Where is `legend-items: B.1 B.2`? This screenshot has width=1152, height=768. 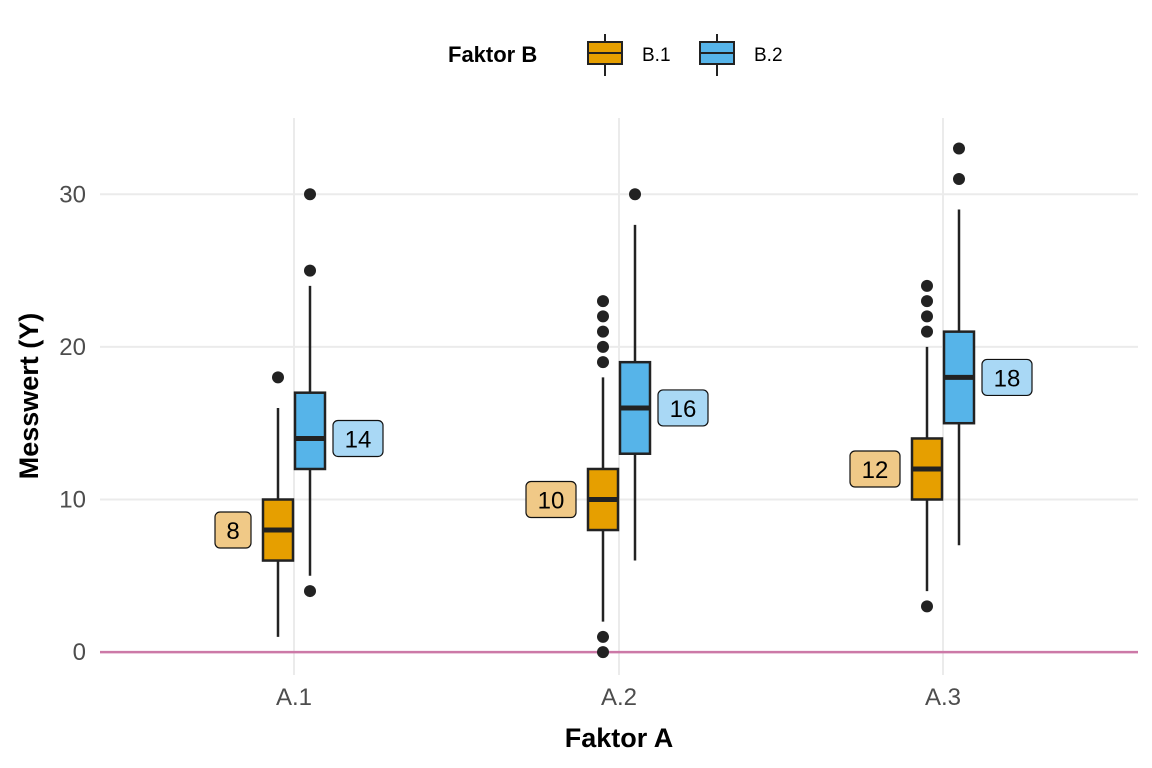
legend-items: B.1 B.2 is located at coordinates (685, 55).